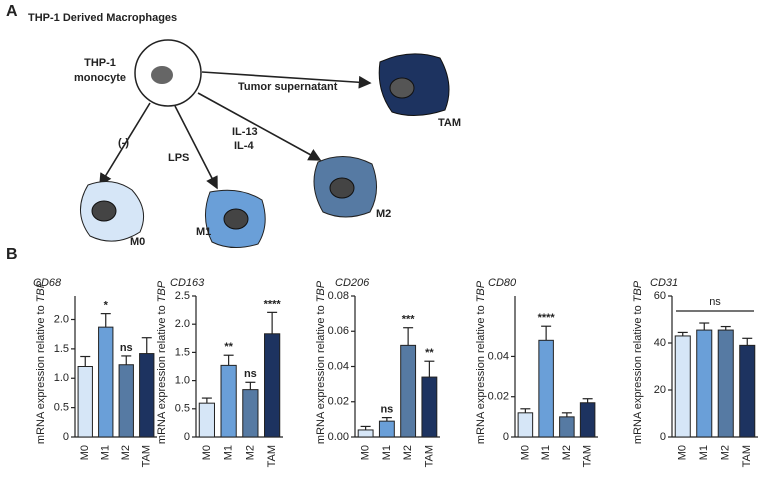 Image resolution: width=778 pixels, height=495 pixels. Describe the element at coordinates (338, 437) in the screenshot. I see `y-tick-label: 0.00` at that location.